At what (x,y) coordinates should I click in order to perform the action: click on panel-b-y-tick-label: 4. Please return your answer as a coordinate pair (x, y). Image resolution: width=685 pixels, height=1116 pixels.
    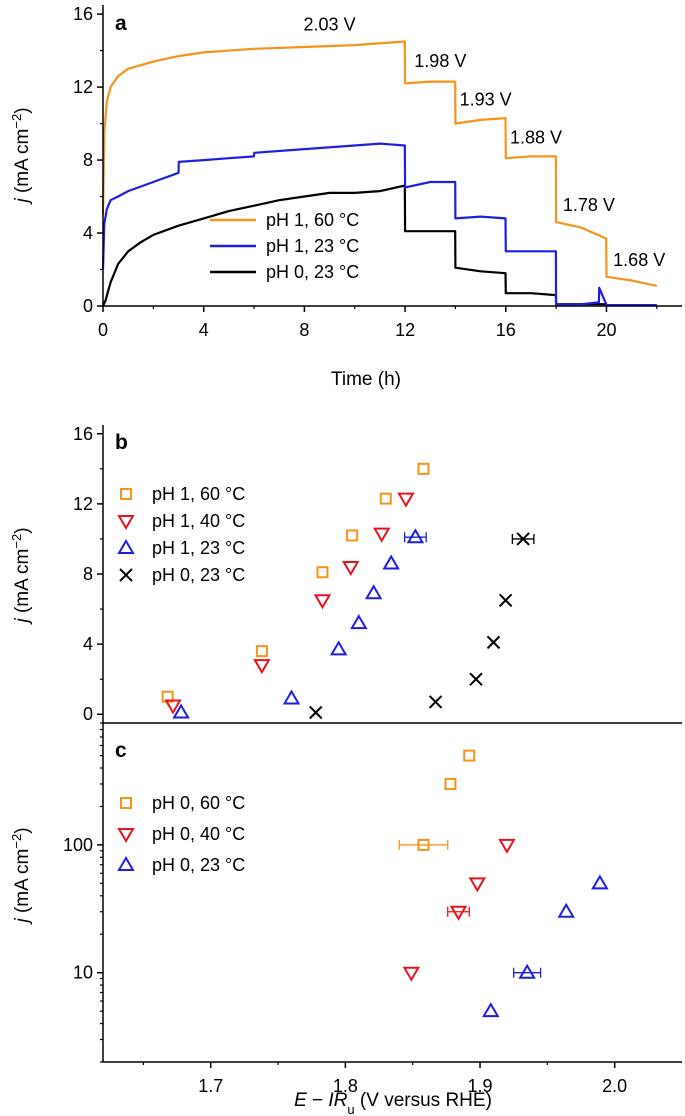
    Looking at the image, I should click on (88, 644).